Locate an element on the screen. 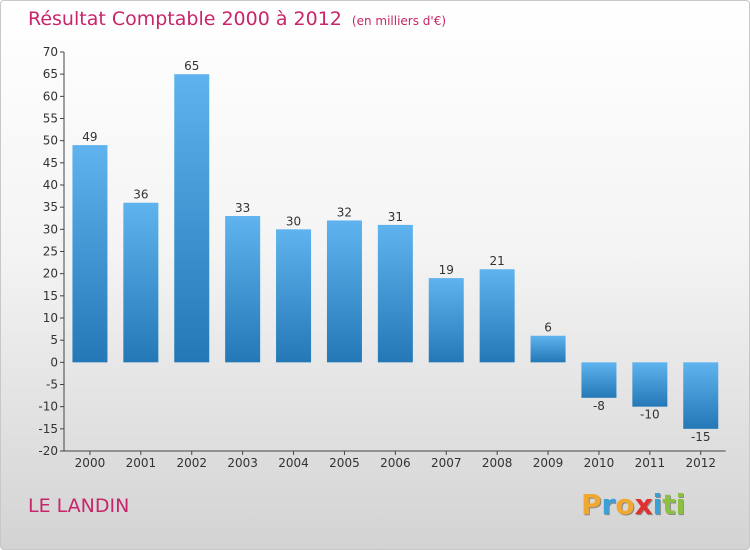  y-tick-label: 0 is located at coordinates (54, 362).